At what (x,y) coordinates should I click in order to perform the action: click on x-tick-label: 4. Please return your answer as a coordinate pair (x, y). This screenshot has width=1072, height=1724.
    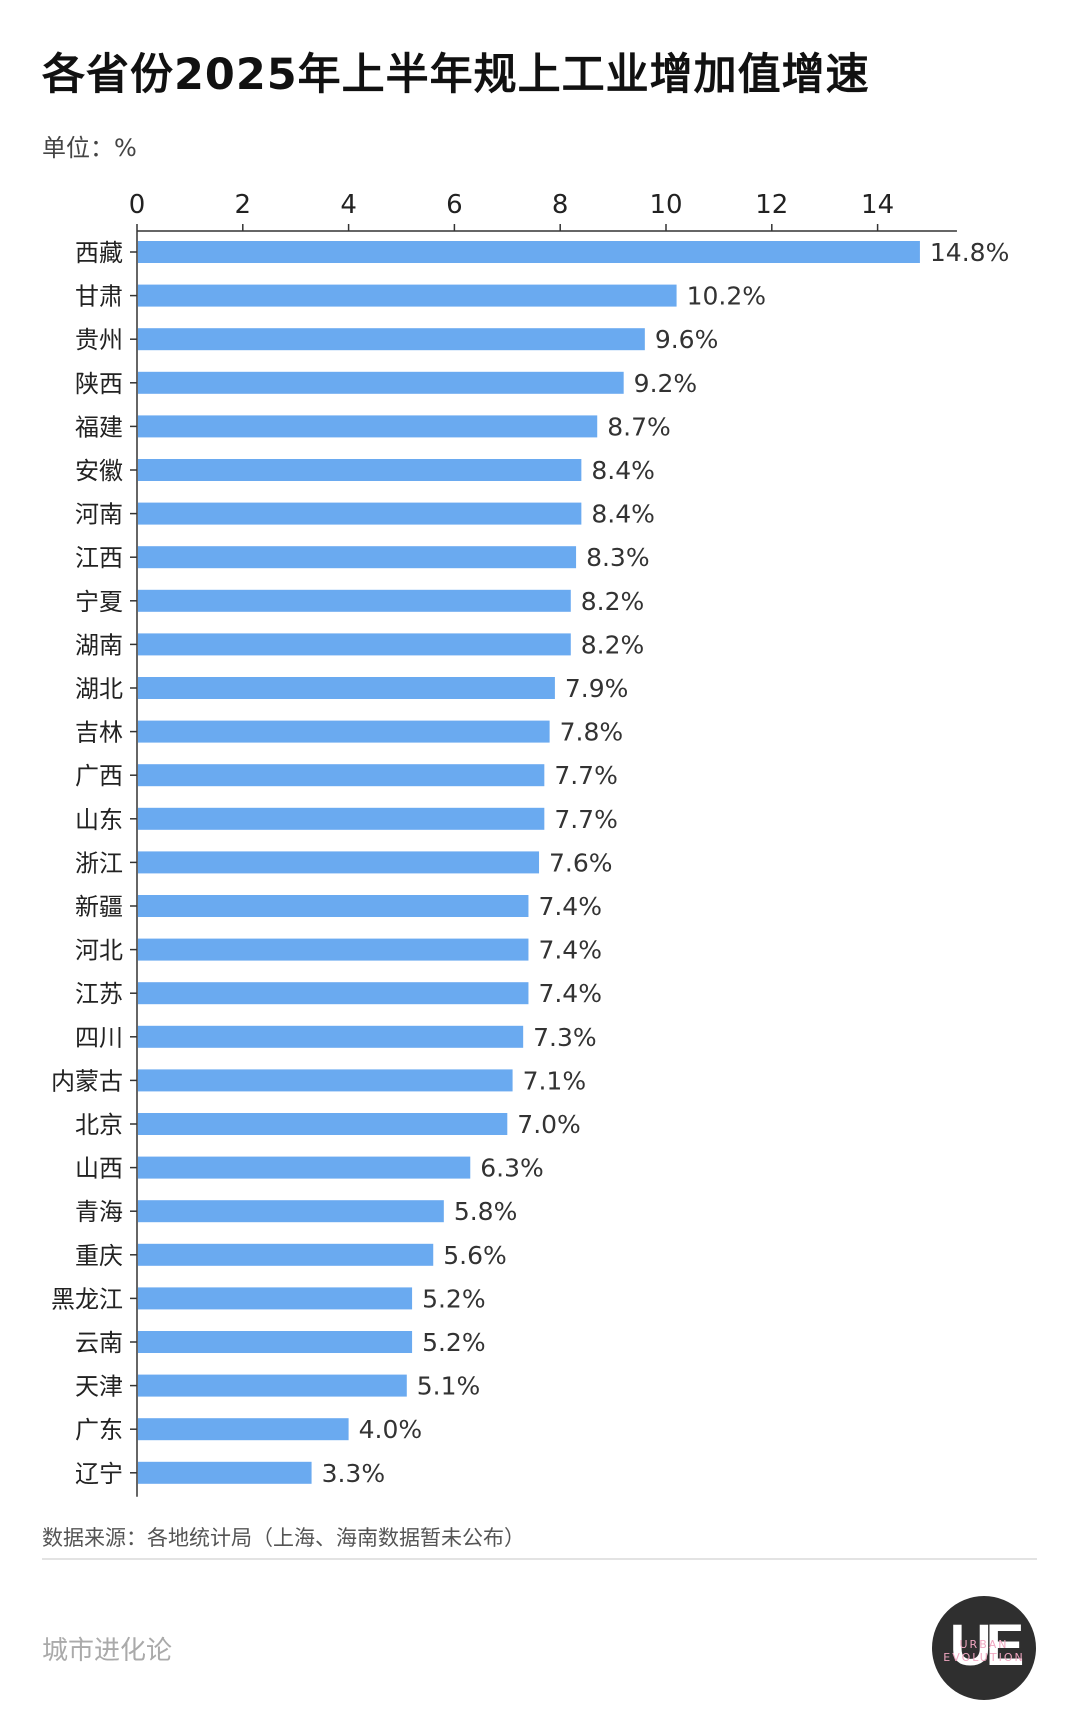
    Looking at the image, I should click on (348, 205).